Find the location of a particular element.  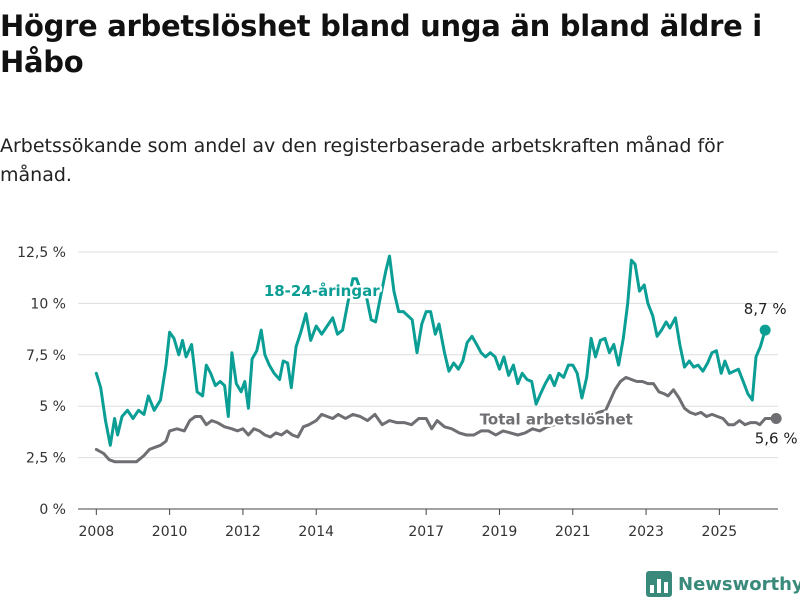

total-end-point is located at coordinates (776, 419).